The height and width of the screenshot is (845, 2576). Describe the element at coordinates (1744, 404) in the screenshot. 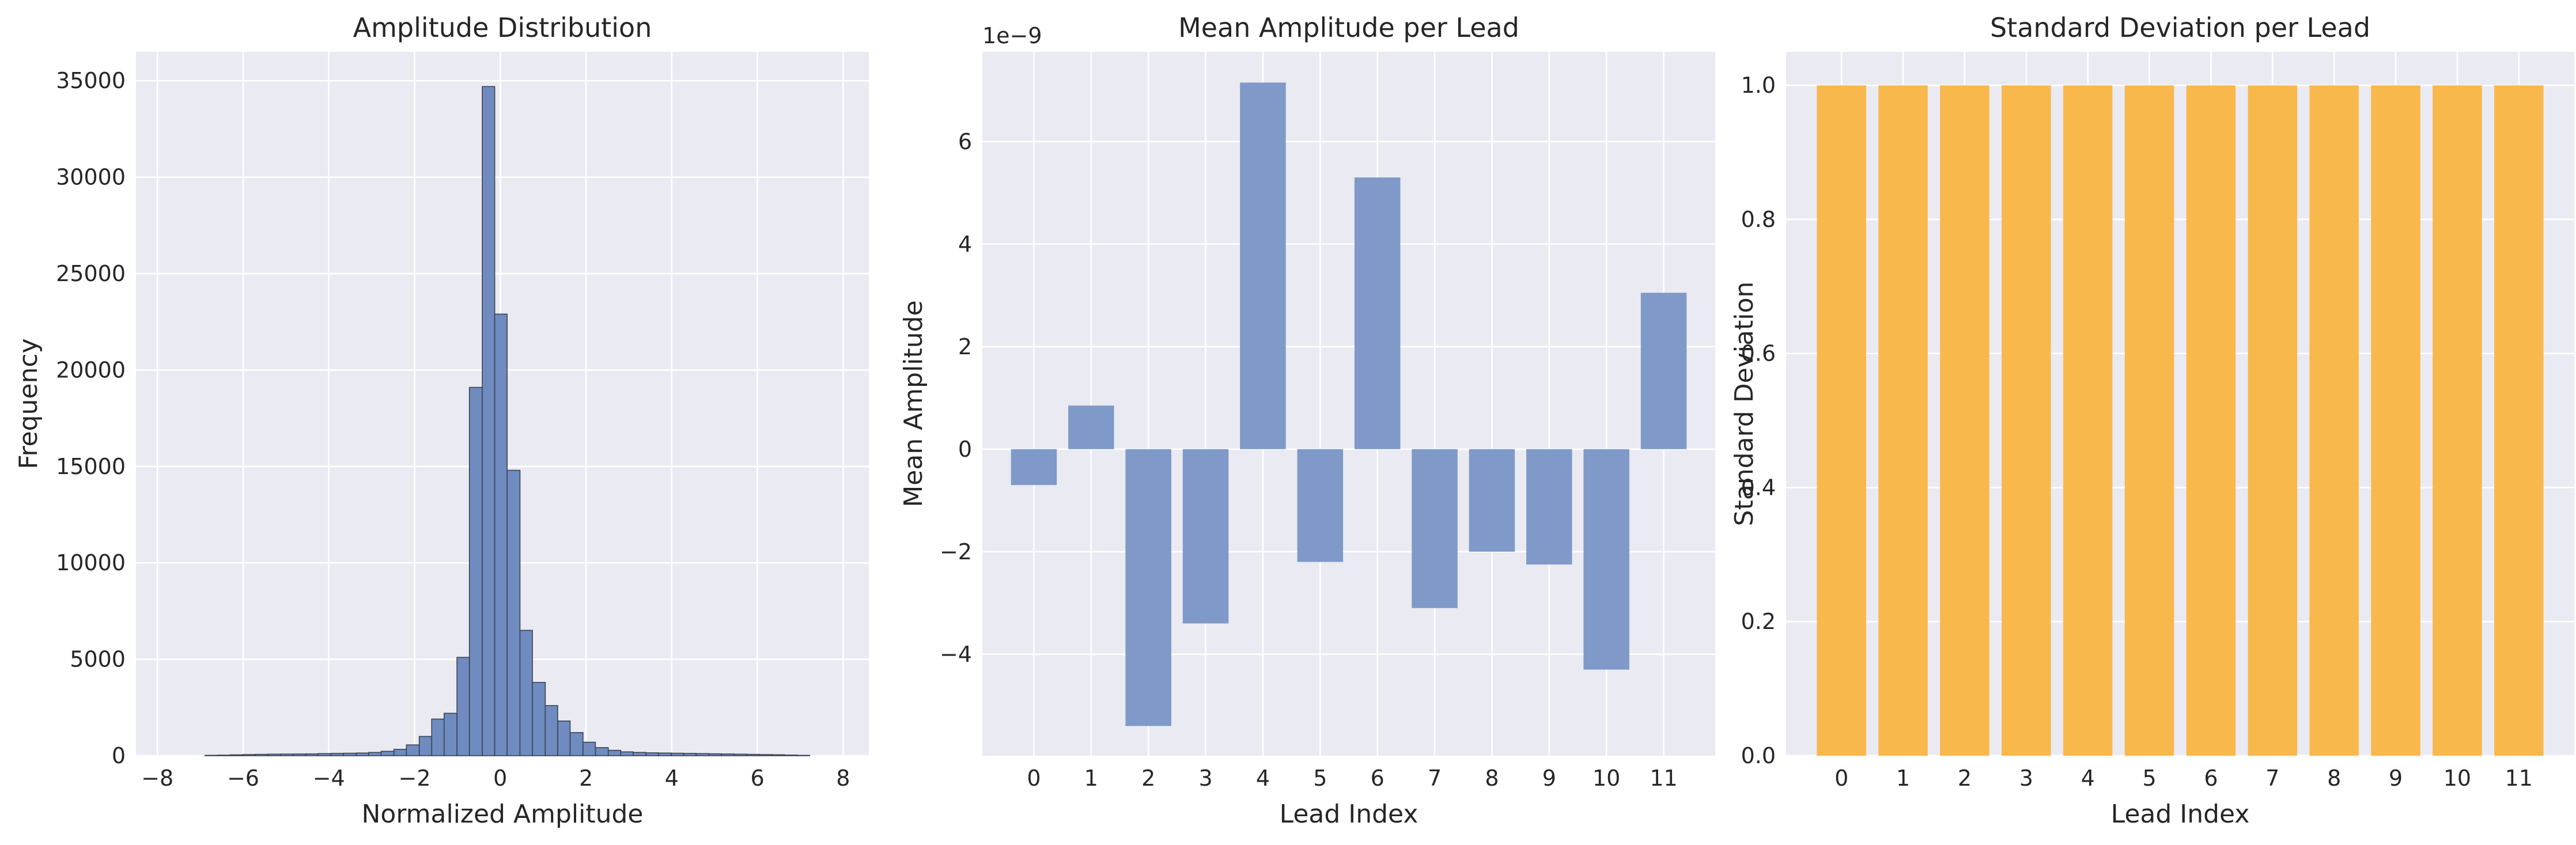

I see `y-axis-label: Standard Deviation` at that location.